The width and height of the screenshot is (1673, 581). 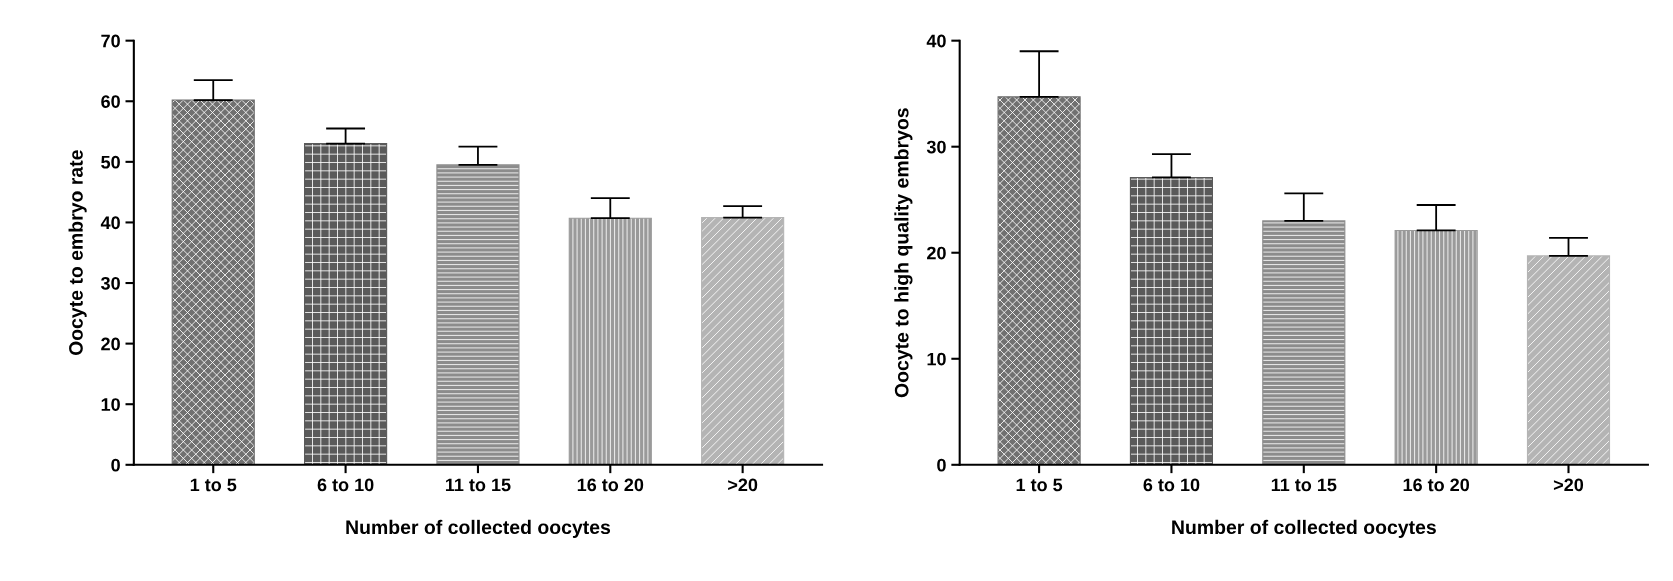 What do you see at coordinates (903, 253) in the screenshot?
I see `y-axis-title: Oocyte to high quality embryos` at bounding box center [903, 253].